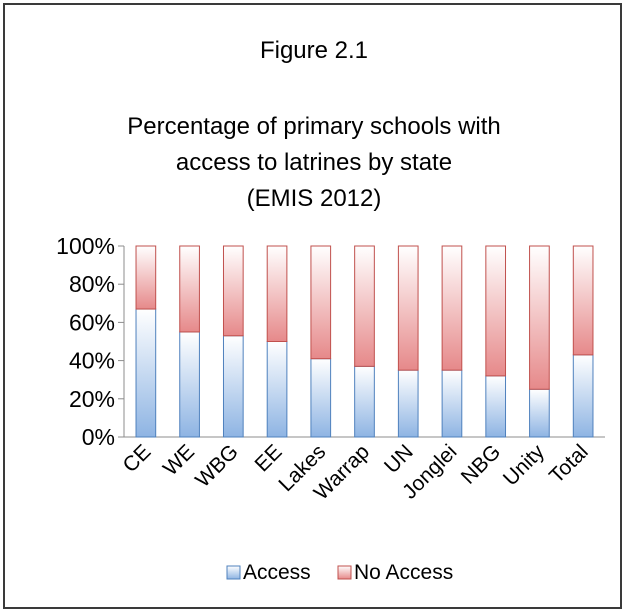  I want to click on bar-access-nbg, so click(496, 406).